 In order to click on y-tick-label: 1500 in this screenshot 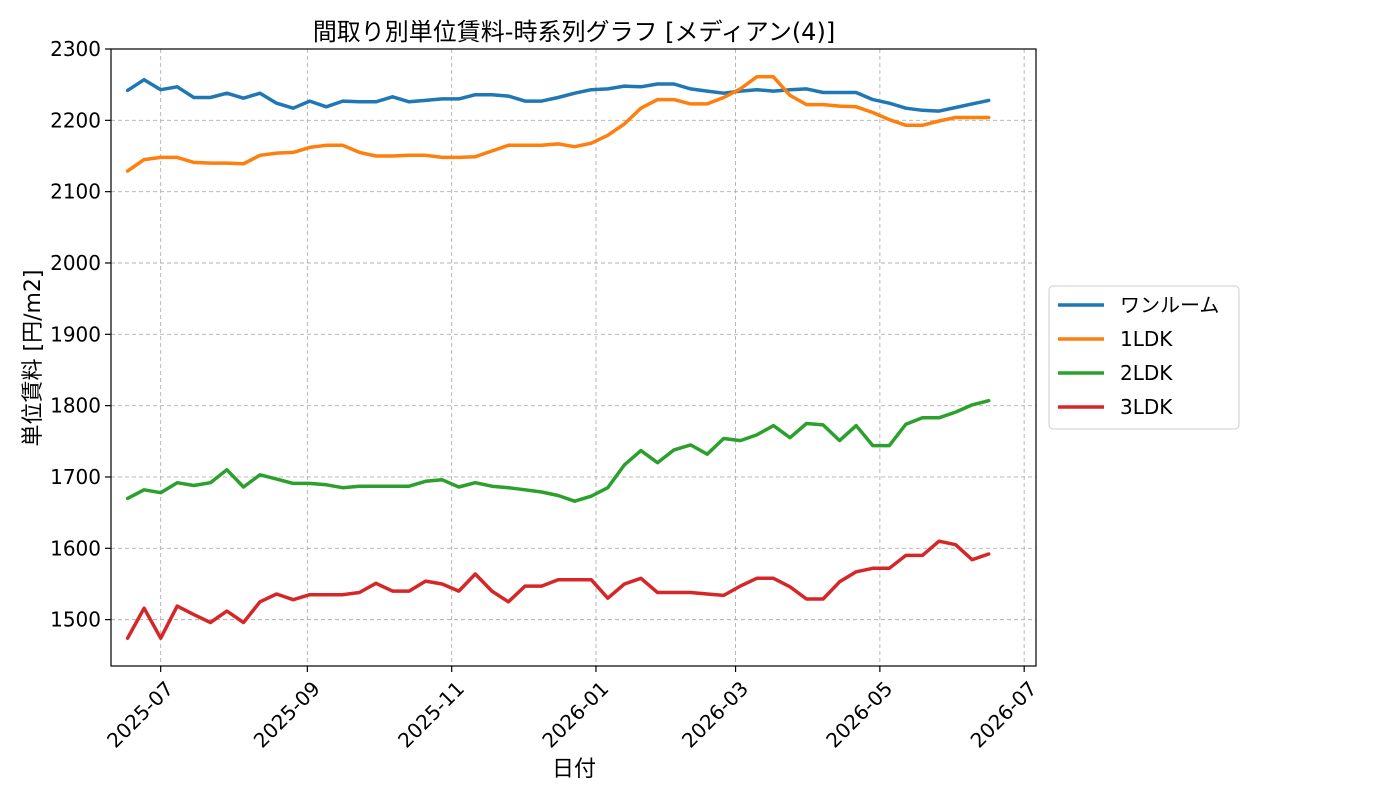, I will do `click(75, 620)`.